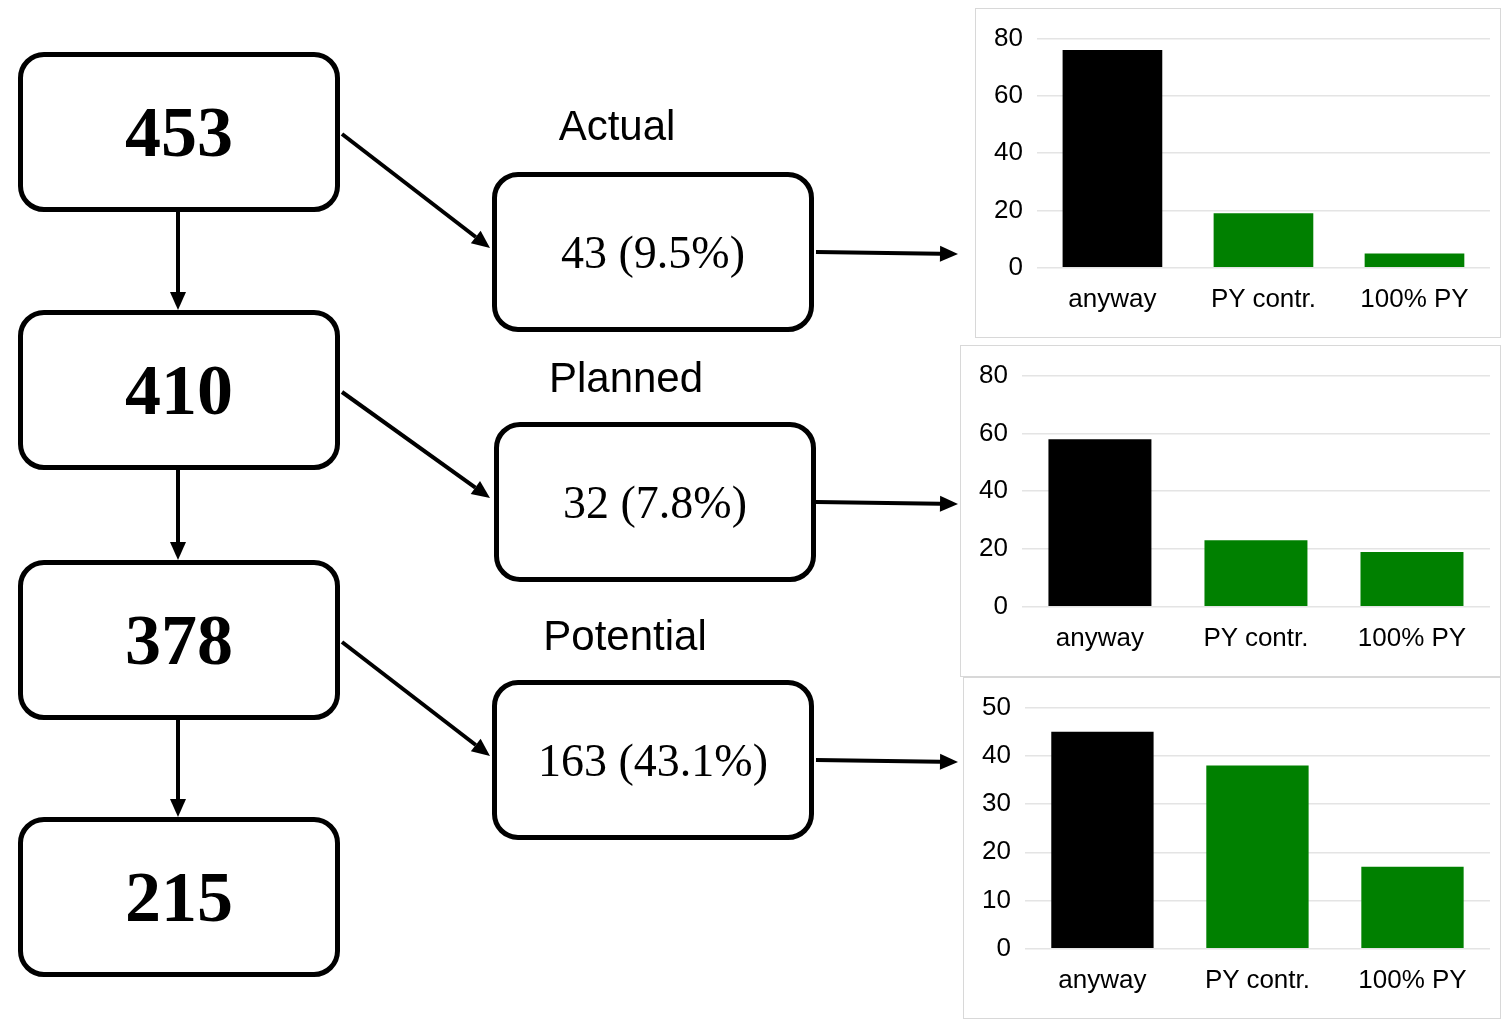  Describe the element at coordinates (179, 640) in the screenshot. I see `text: 378` at that location.